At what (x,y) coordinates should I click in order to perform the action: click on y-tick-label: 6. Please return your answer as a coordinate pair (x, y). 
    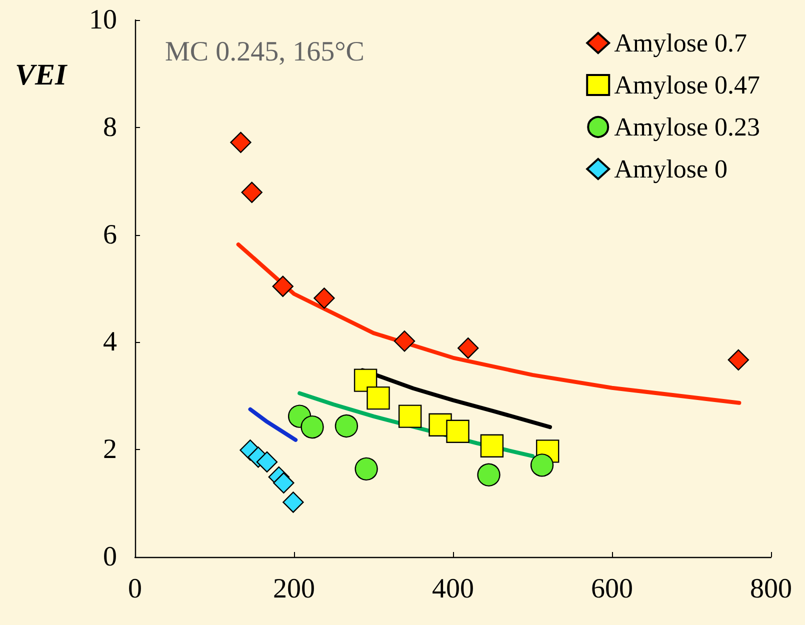
    Looking at the image, I should click on (110, 234).